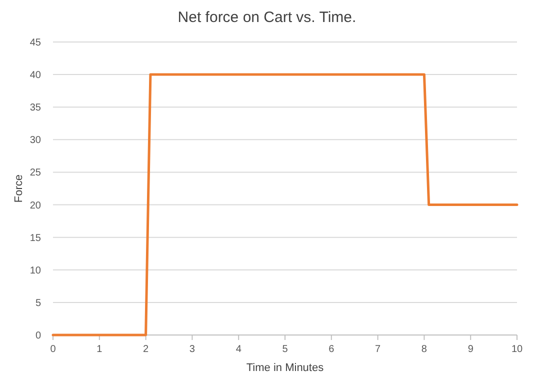 This screenshot has width=534, height=386. Describe the element at coordinates (38, 303) in the screenshot. I see `y-tick-label: 5` at that location.